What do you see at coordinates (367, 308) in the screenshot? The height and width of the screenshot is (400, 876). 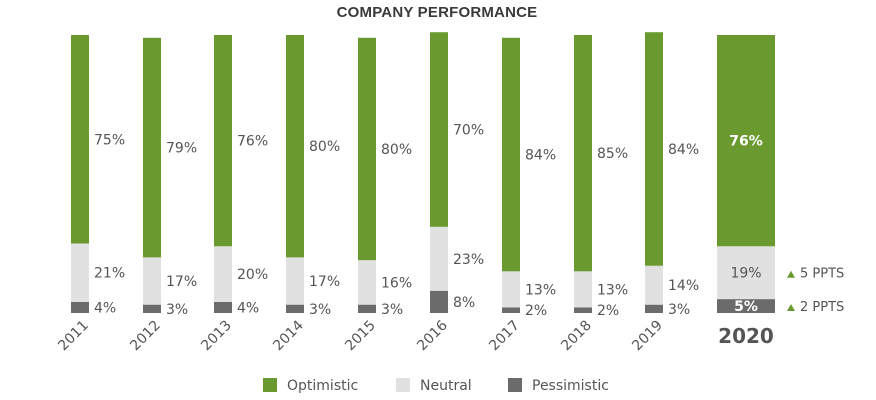 I see `bar-pessimistic-2015` at bounding box center [367, 308].